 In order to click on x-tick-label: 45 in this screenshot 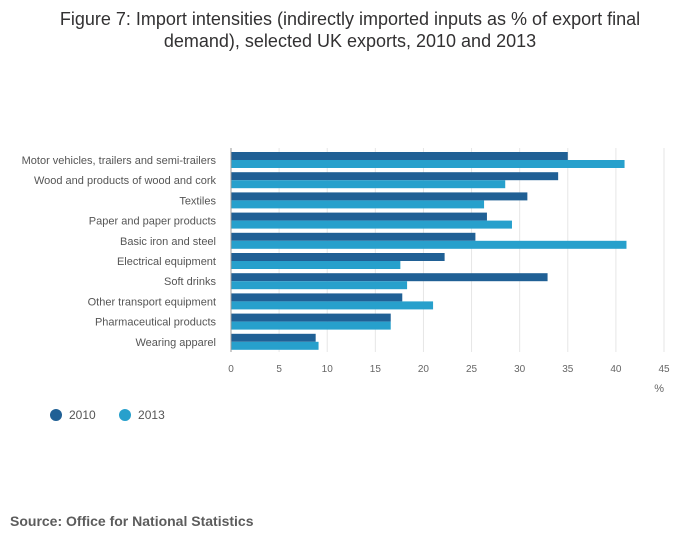, I will do `click(664, 369)`.